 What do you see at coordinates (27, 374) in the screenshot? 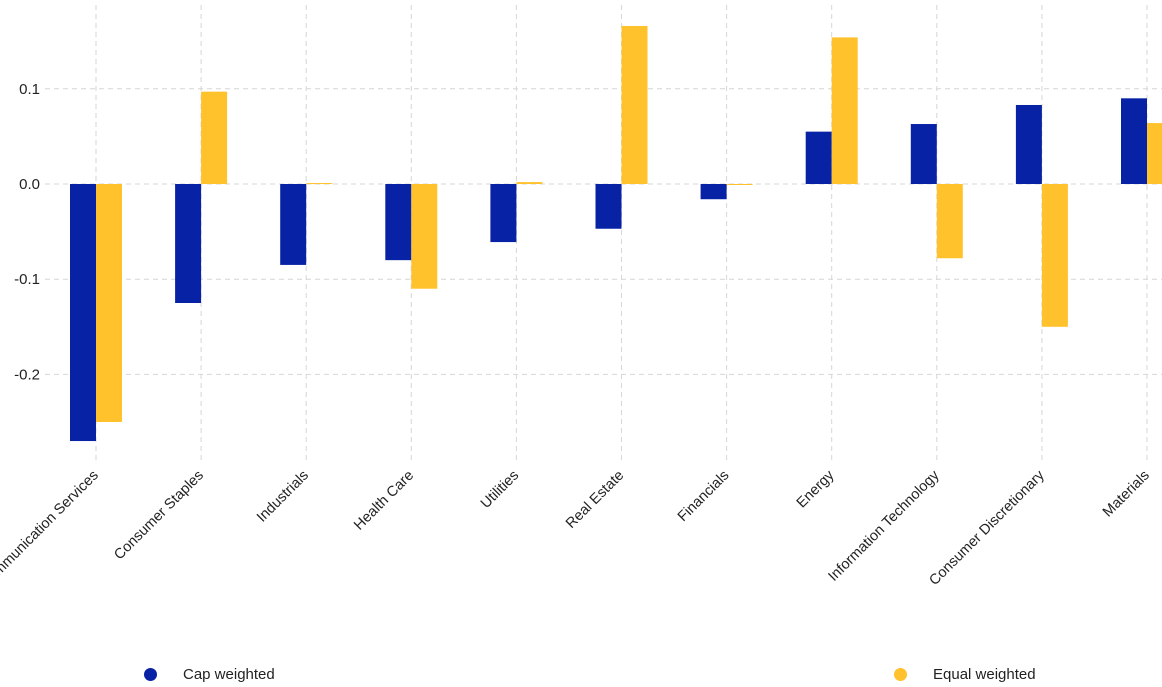
I see `y-tick-label: -0.2` at bounding box center [27, 374].